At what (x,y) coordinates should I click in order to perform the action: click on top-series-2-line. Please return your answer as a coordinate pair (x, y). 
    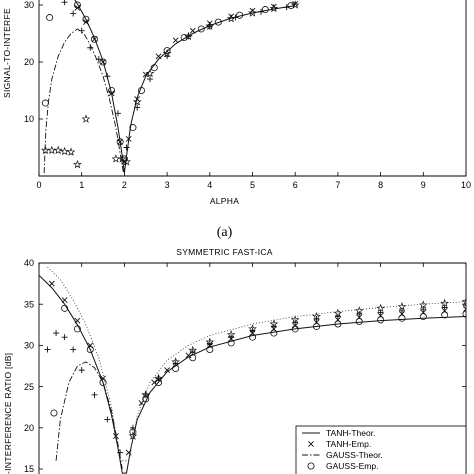
    Looking at the image, I should click on (83, 101).